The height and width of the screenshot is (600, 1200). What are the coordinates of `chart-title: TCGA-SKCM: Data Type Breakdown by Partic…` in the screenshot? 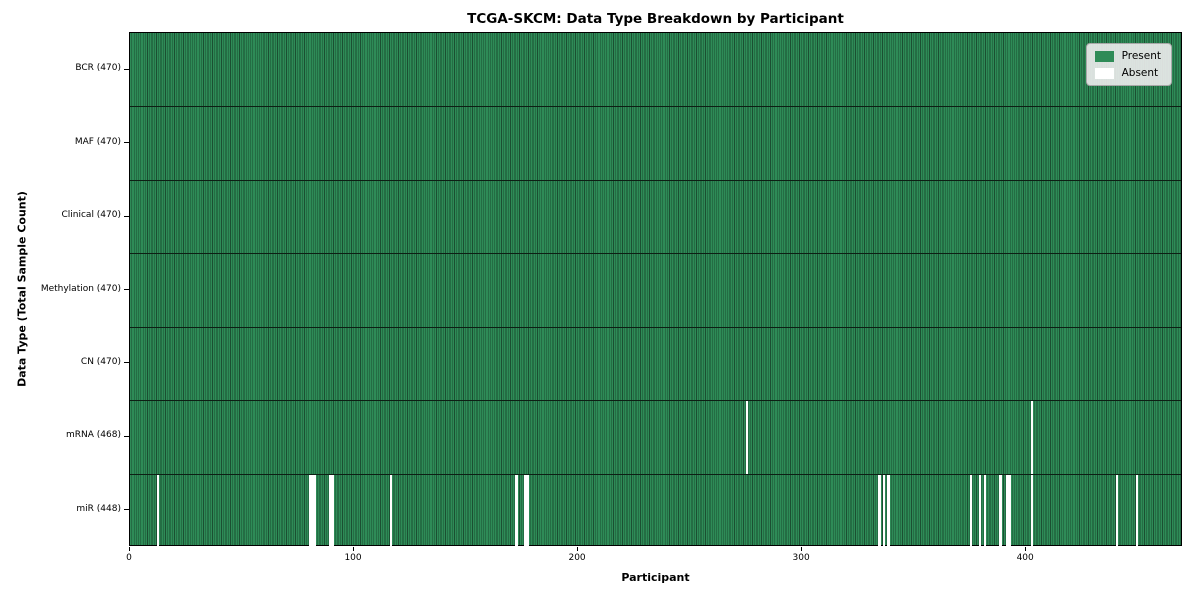 It's located at (655, 19).